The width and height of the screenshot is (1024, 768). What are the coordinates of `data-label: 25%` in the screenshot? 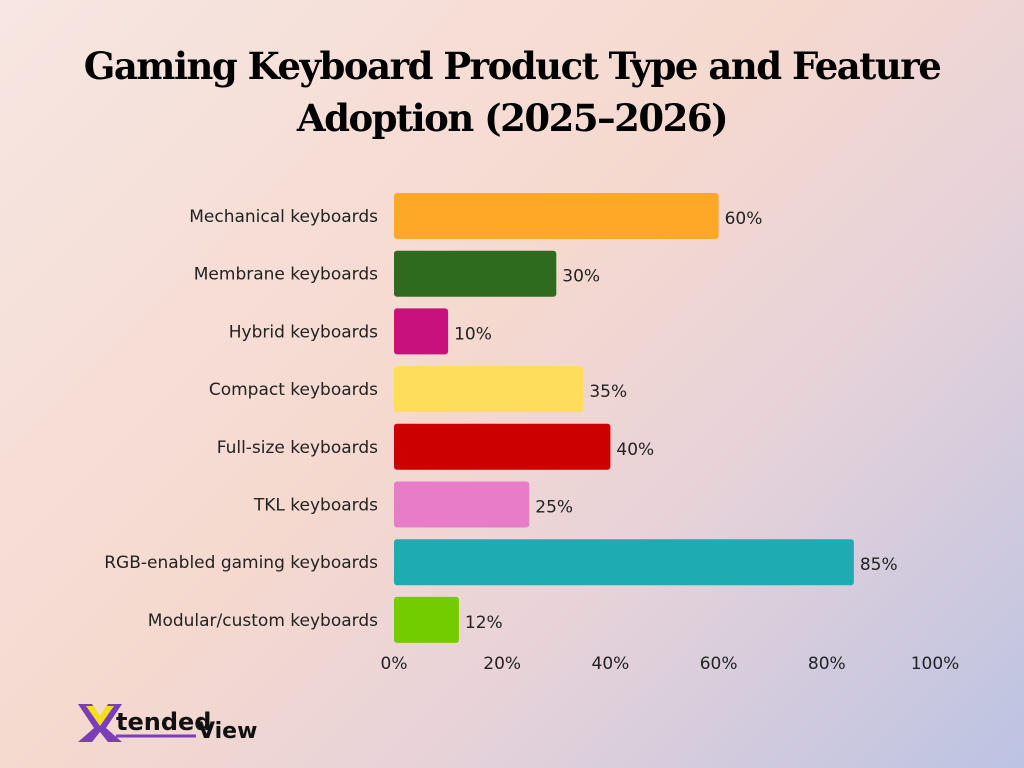 It's located at (554, 508).